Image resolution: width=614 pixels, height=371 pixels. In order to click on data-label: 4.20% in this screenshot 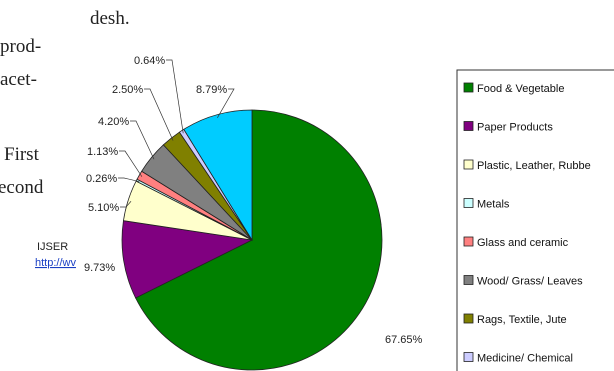, I will do `click(113, 122)`.